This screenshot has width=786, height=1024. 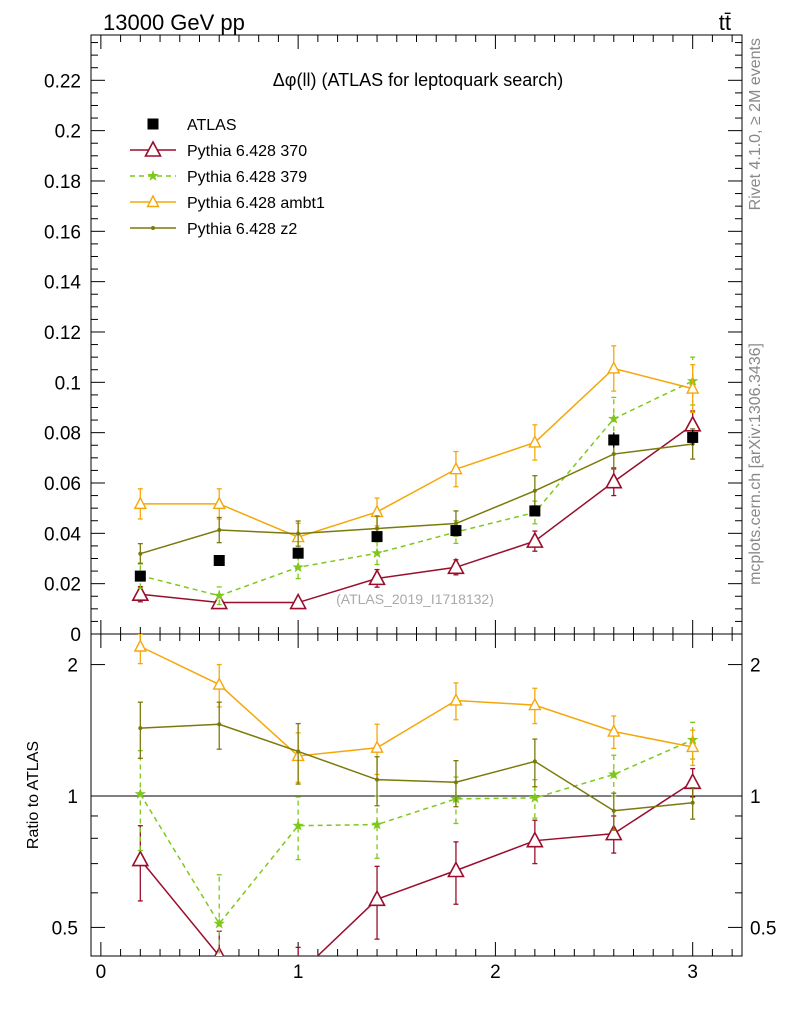 I want to click on series-atlas, so click(x=416, y=505).